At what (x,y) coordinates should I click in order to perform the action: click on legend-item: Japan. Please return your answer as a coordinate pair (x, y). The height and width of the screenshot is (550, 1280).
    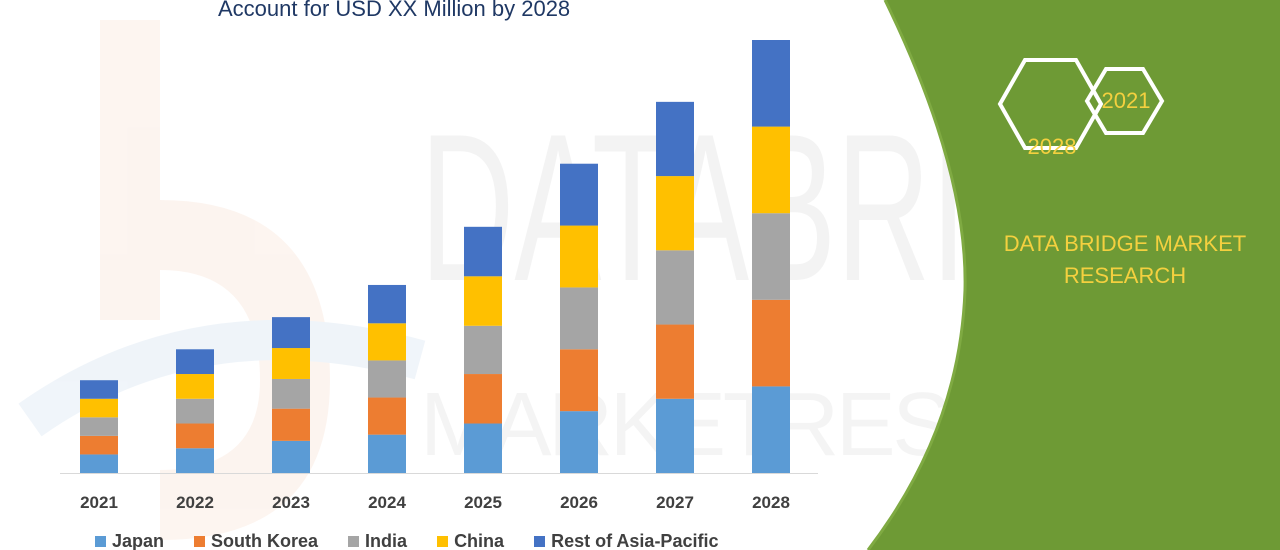
    Looking at the image, I should click on (129, 540).